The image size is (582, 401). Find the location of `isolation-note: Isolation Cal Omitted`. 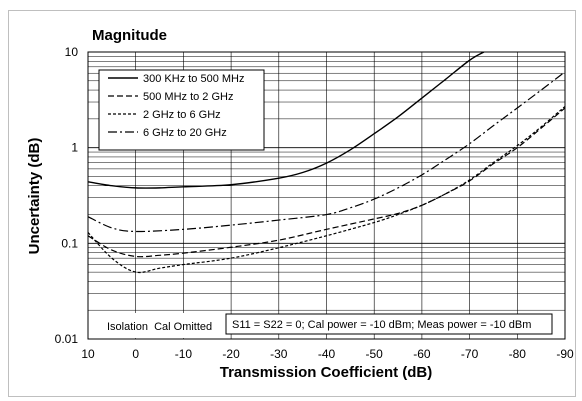

isolation-note: Isolation Cal Omitted is located at coordinates (157, 325).